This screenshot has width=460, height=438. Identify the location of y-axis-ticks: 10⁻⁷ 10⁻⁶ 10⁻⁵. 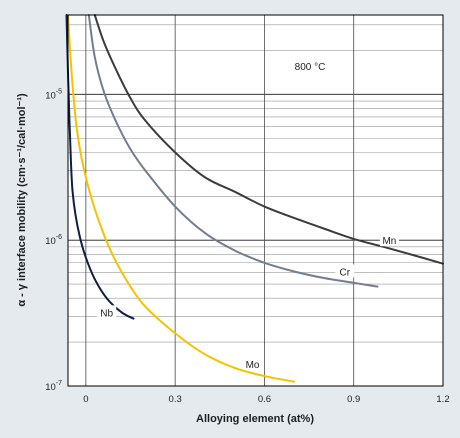
(53, 240).